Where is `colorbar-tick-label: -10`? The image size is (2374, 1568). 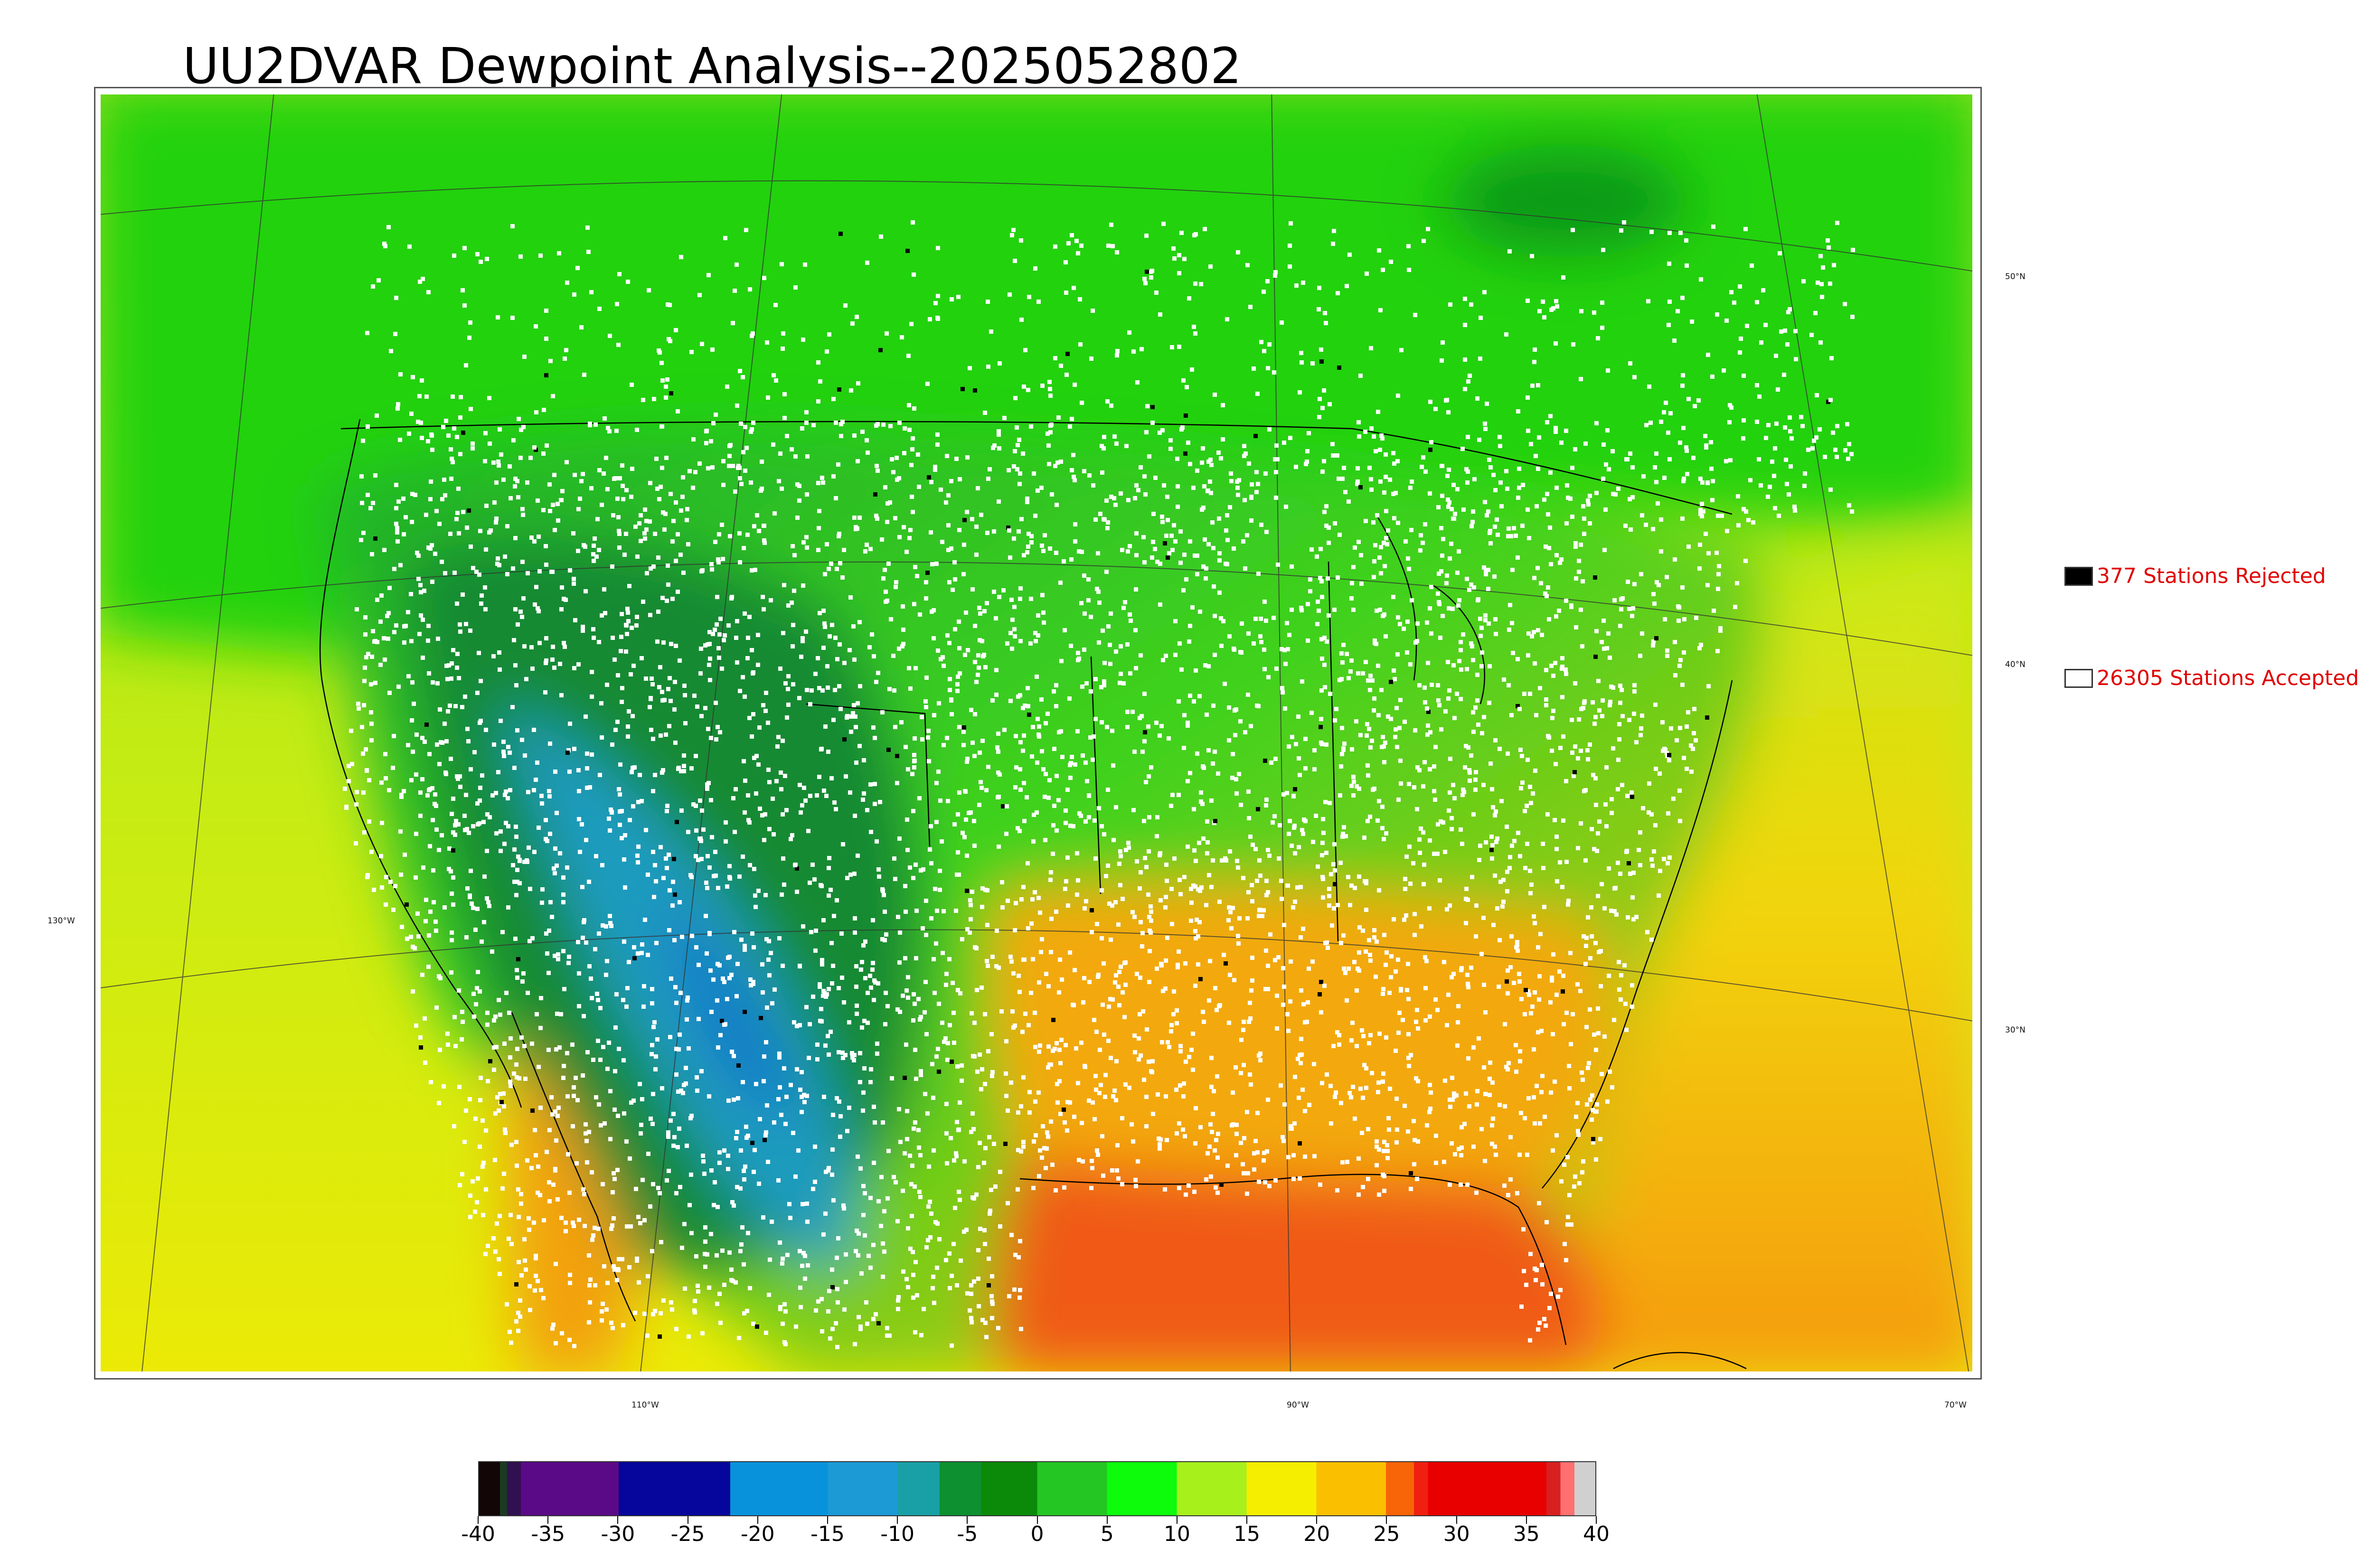 colorbar-tick-label: -10 is located at coordinates (897, 1534).